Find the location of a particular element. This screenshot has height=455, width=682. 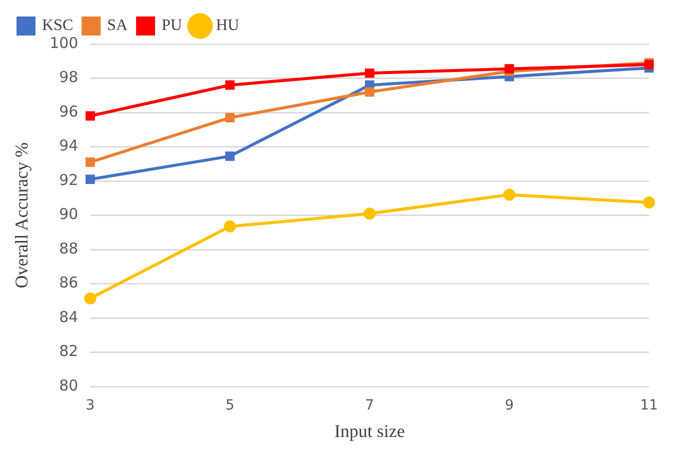

y-tick-label: 82 is located at coordinates (68, 351).